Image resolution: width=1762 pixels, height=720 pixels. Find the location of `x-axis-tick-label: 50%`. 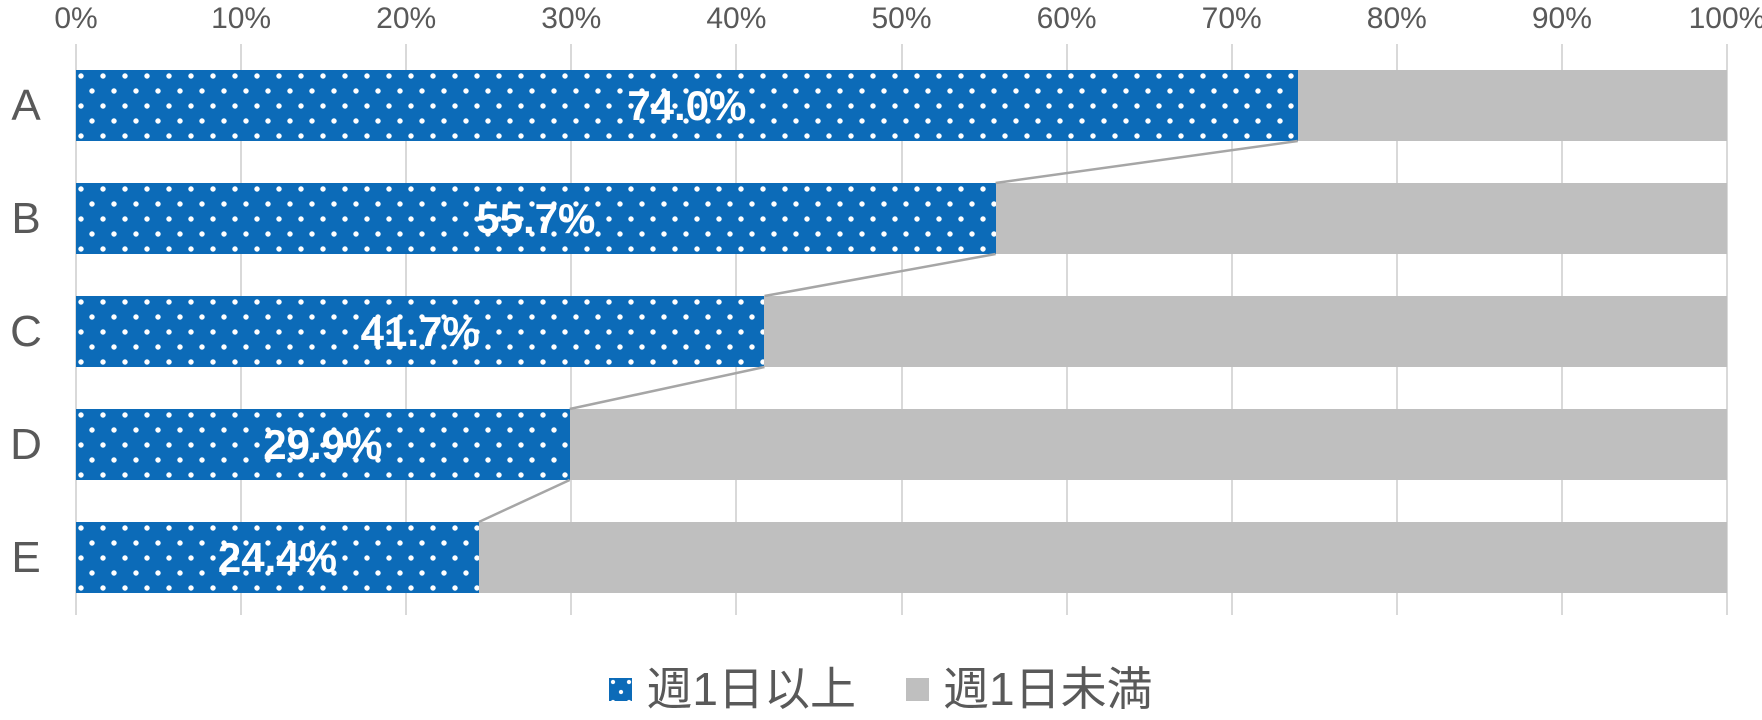

x-axis-tick-label: 50% is located at coordinates (901, 18).